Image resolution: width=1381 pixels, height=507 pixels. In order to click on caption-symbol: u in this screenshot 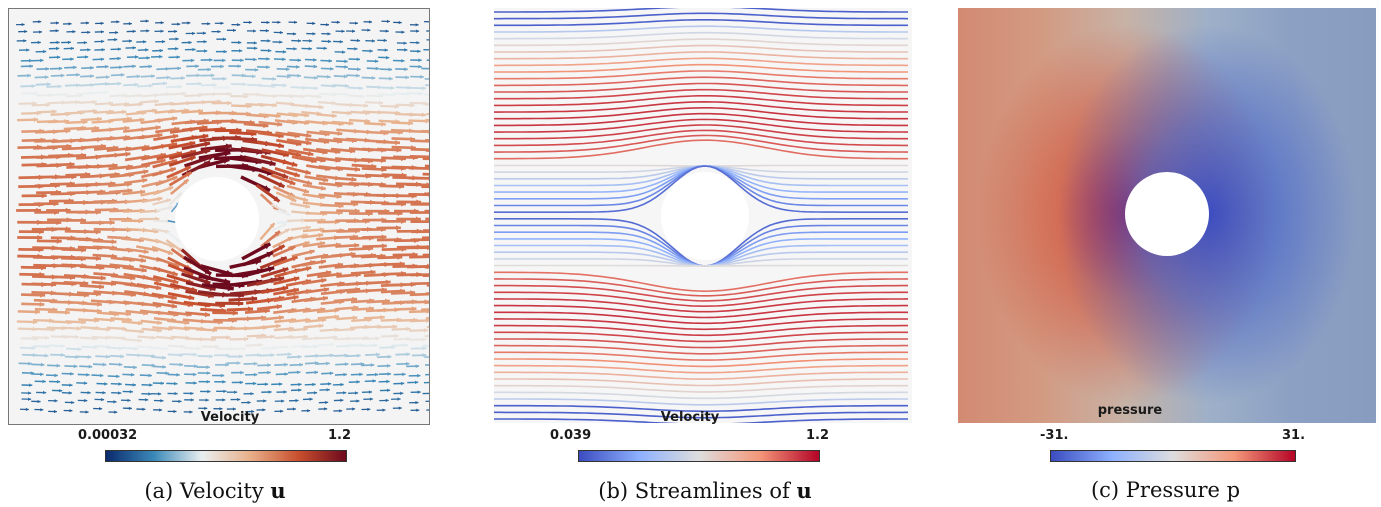, I will do `click(804, 490)`.